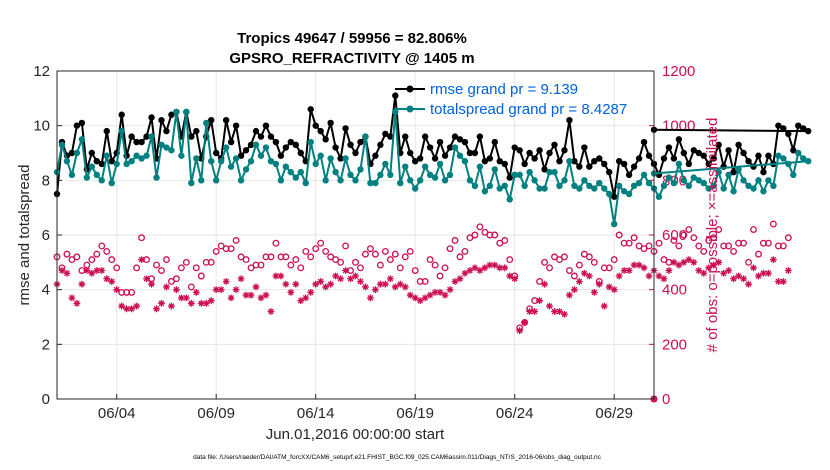 Image resolution: width=830 pixels, height=470 pixels. Describe the element at coordinates (504, 89) in the screenshot. I see `legend-rmse-label: rmse grand pr = 9.139` at that location.